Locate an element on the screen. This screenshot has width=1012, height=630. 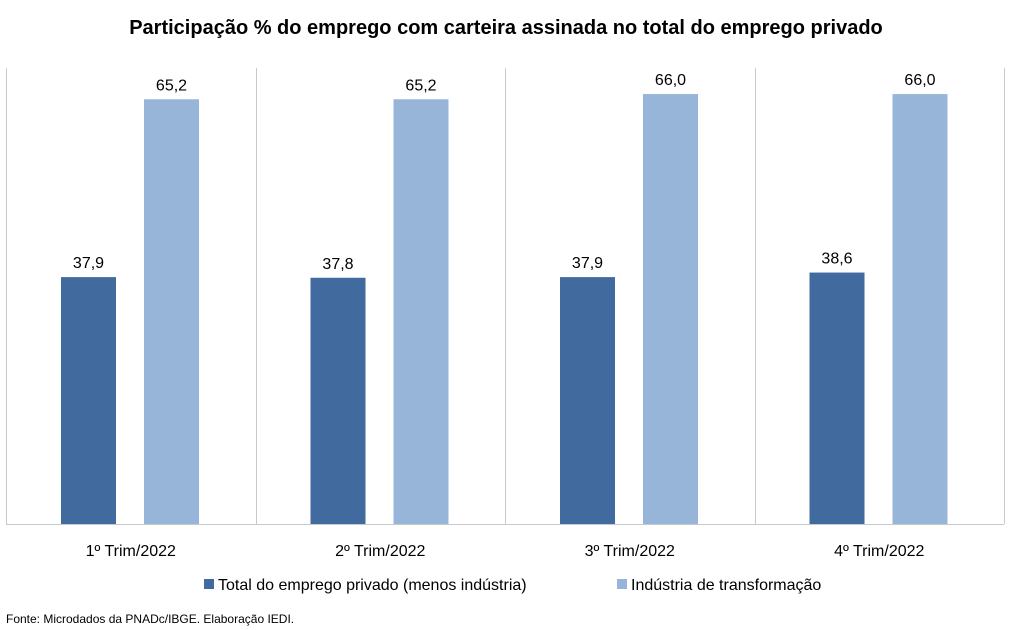
x-tick-label: 2º Trim/2022 is located at coordinates (380, 551).